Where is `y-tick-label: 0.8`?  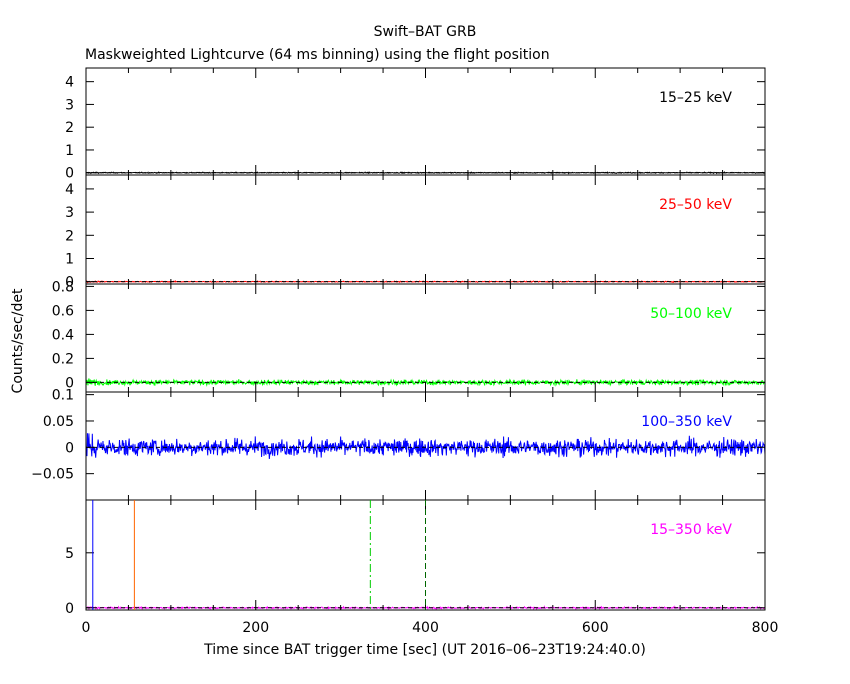
y-tick-label: 0.8 is located at coordinates (63, 287).